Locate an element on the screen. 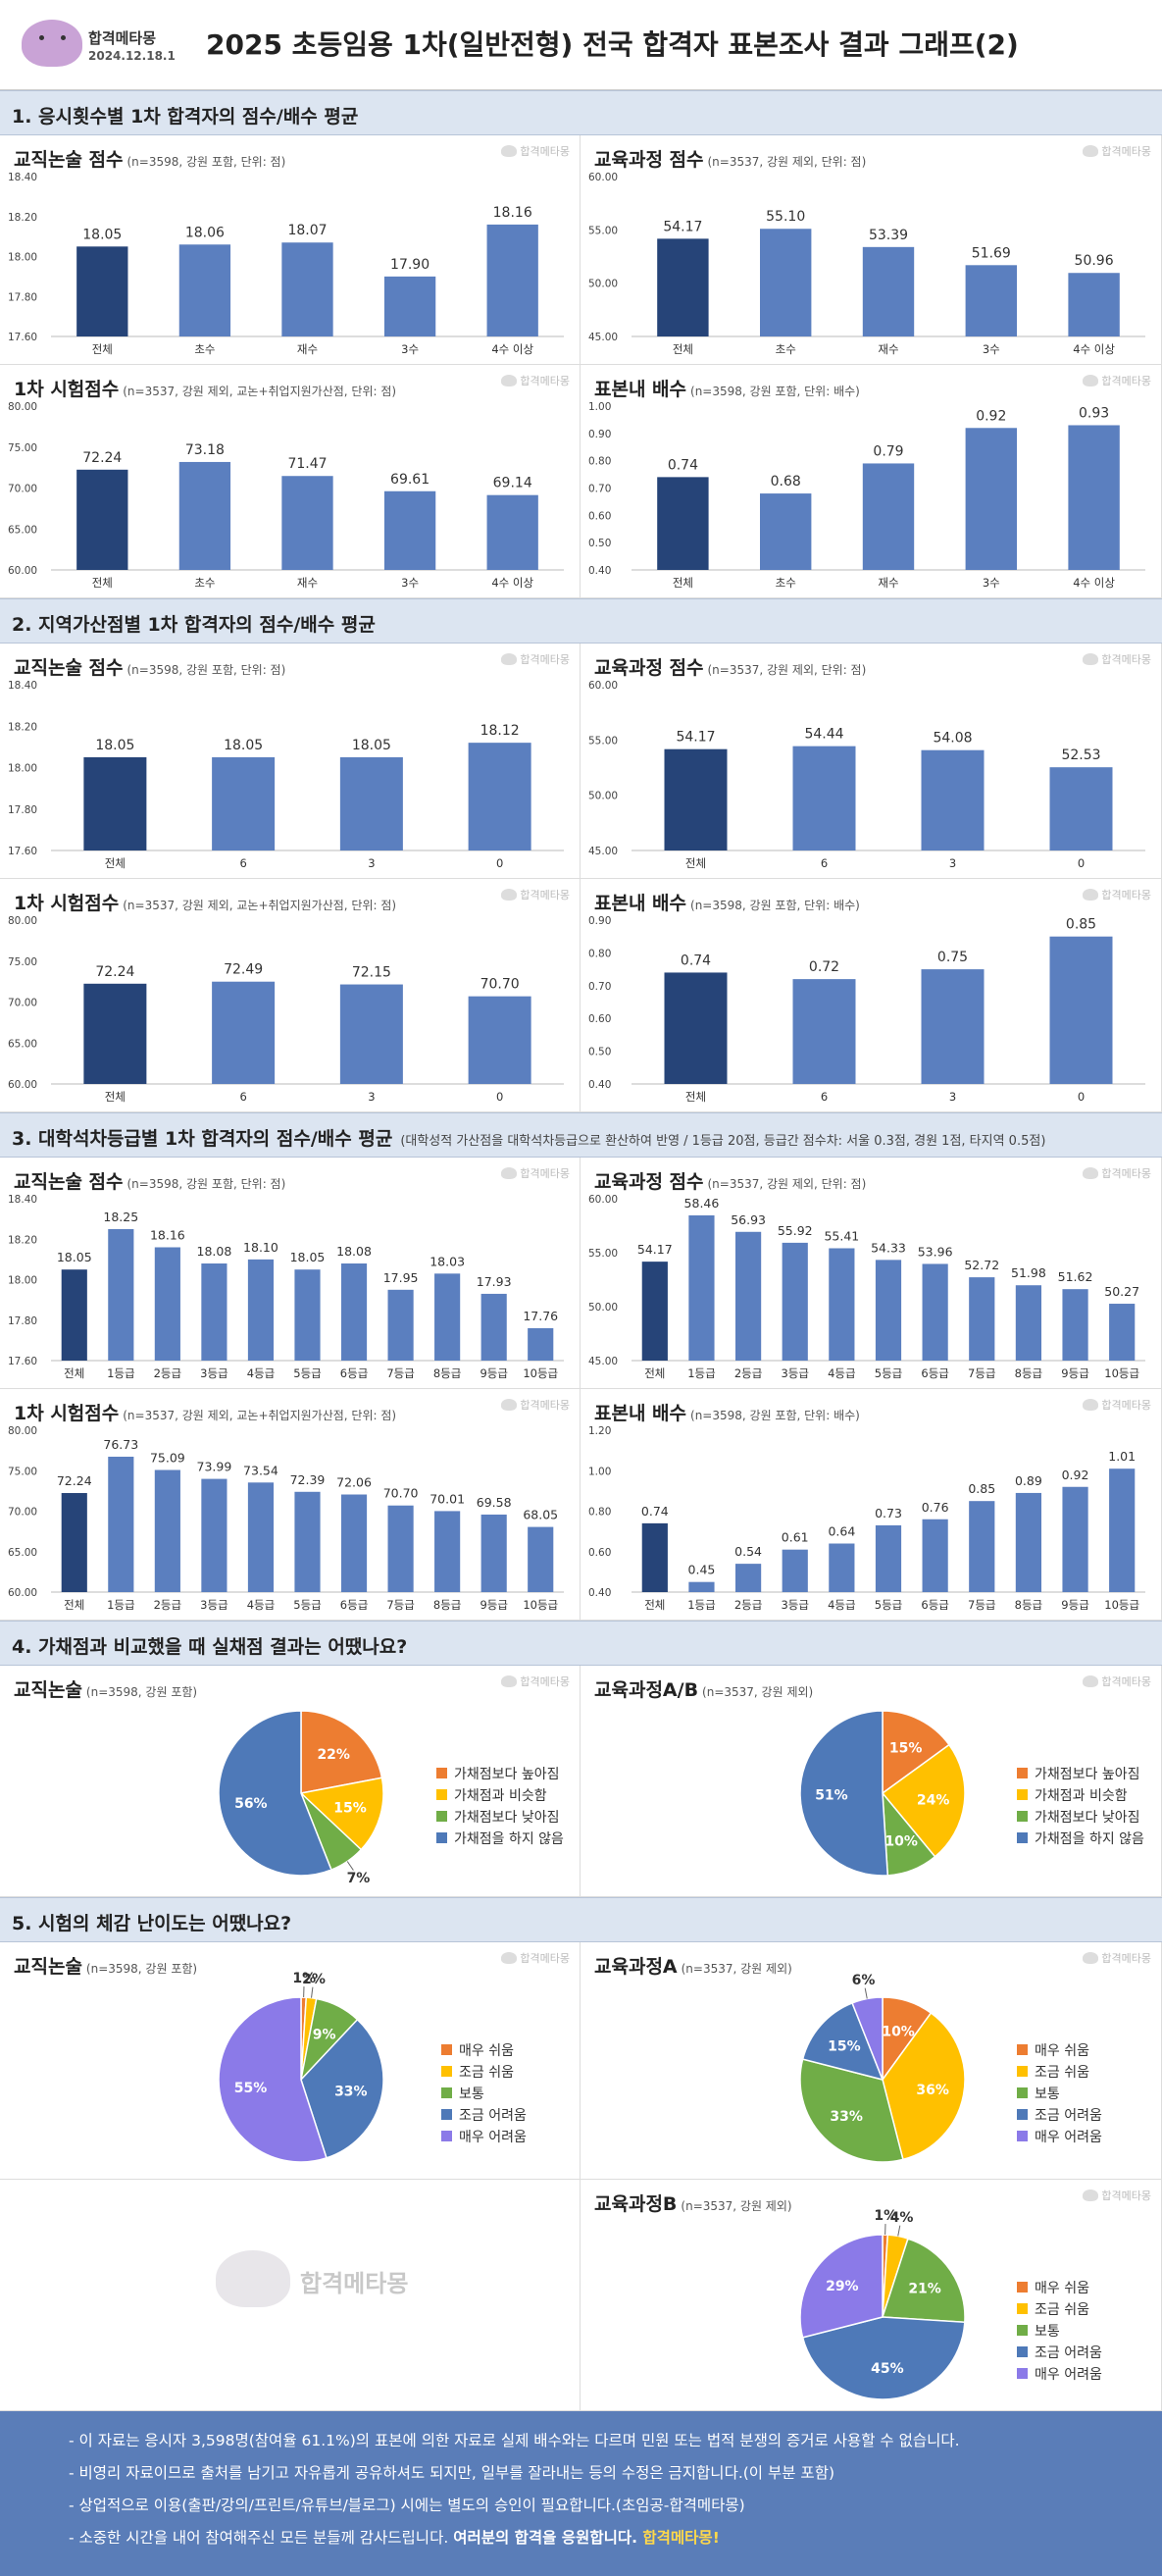 The height and width of the screenshot is (2576, 1162). data-label: 18.12 is located at coordinates (500, 731).